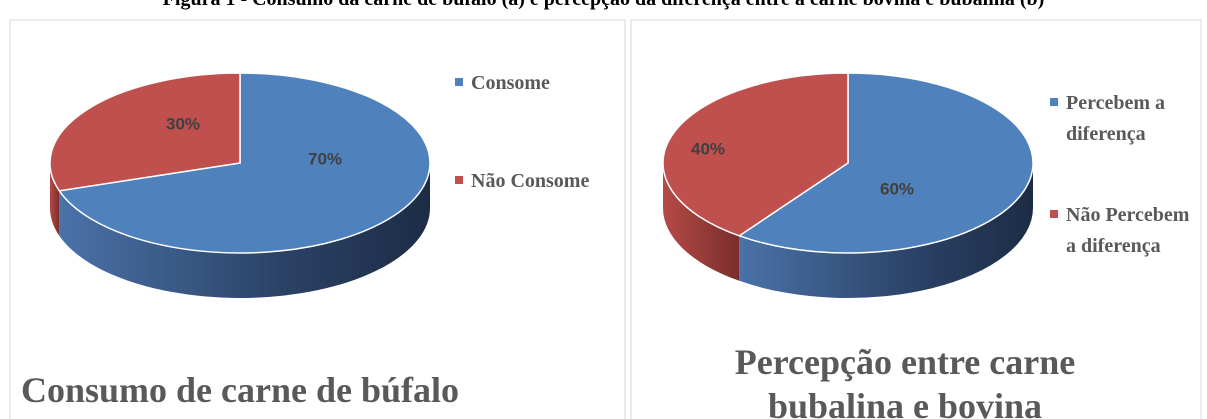 The image size is (1207, 419). I want to click on data-label: 60%, so click(897, 188).